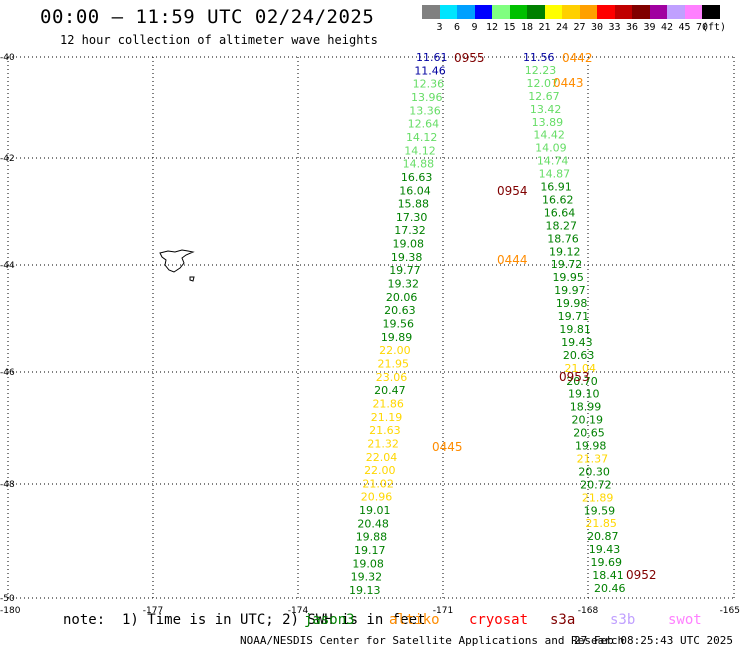 Image resolution: width=740 pixels, height=650 pixels. What do you see at coordinates (577, 58) in the screenshot?
I see `pass-time-label: 0442` at bounding box center [577, 58].